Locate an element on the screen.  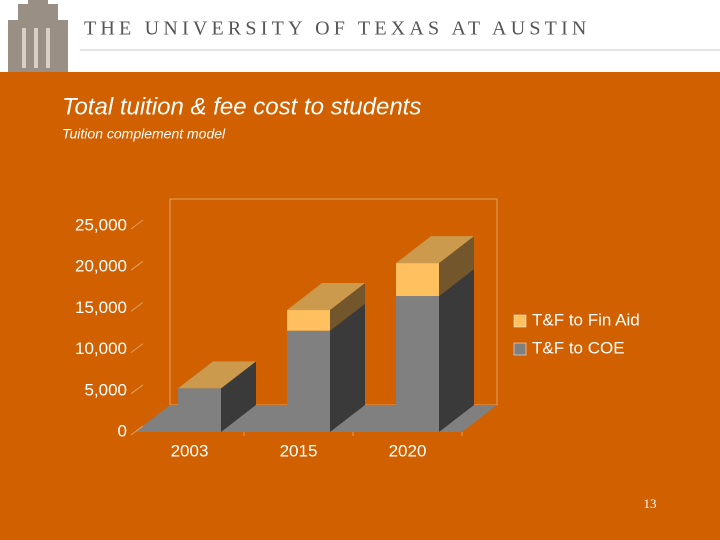
y-tick-label: 20,000 is located at coordinates (101, 266).